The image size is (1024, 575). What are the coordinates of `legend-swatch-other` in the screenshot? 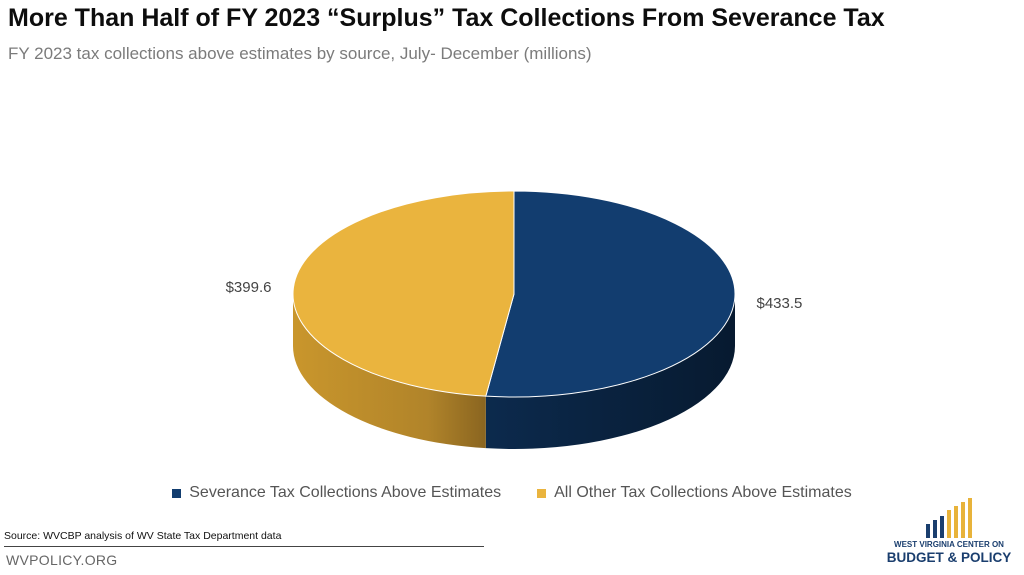 It's located at (542, 493).